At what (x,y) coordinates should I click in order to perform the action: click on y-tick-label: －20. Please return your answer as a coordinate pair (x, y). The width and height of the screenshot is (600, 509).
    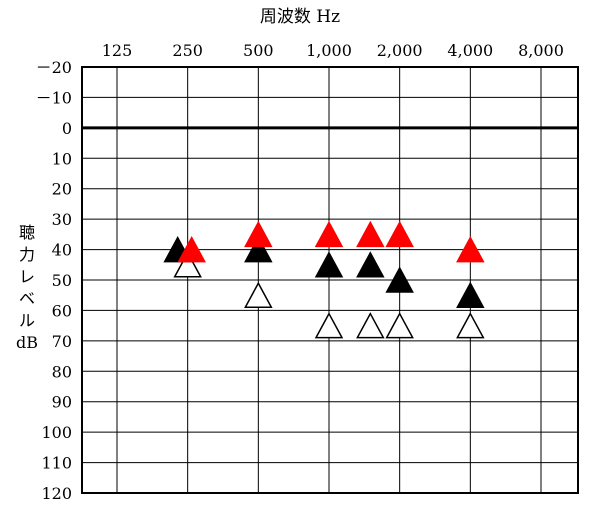
    Looking at the image, I should click on (54, 67).